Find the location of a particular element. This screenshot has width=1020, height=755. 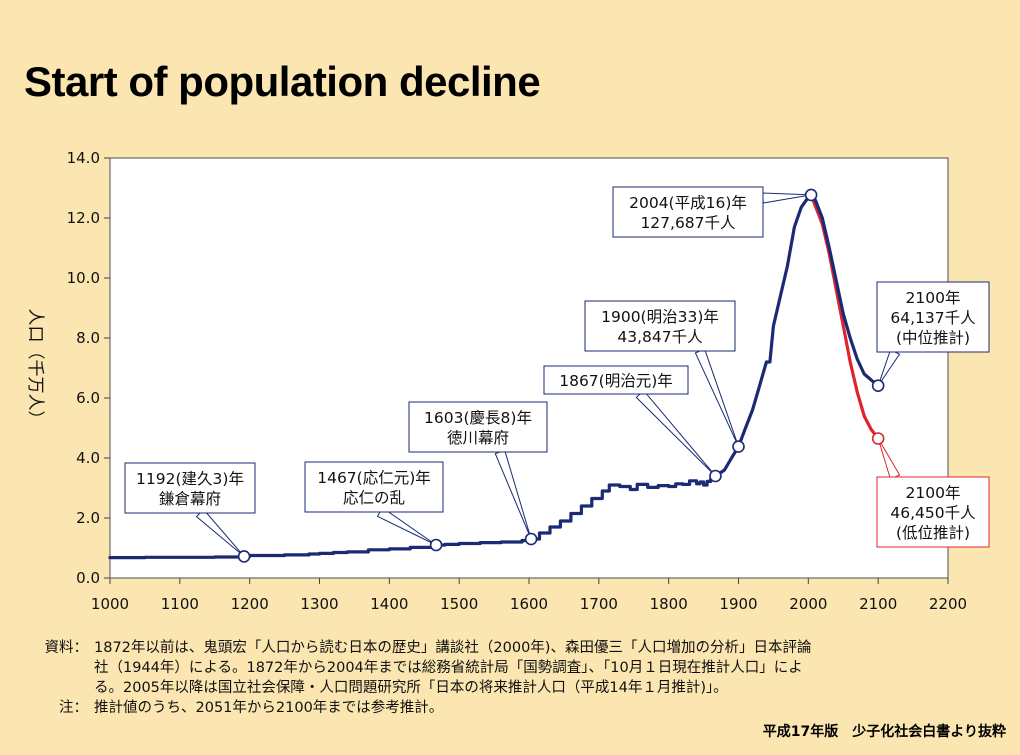

y-tick-label: 2.0 is located at coordinates (88, 518).